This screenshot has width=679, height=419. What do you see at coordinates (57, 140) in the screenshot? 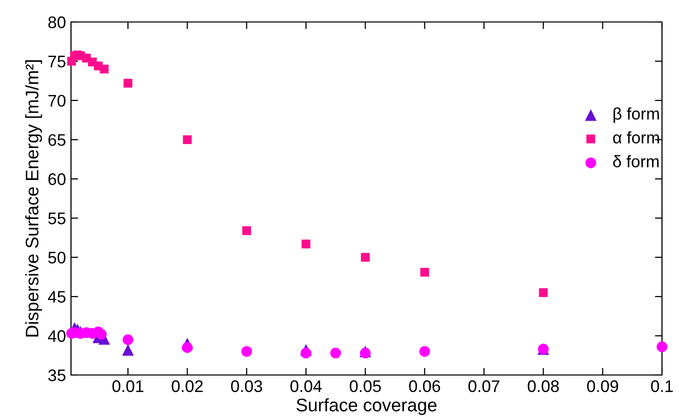
I see `y-tick-label: 65` at bounding box center [57, 140].